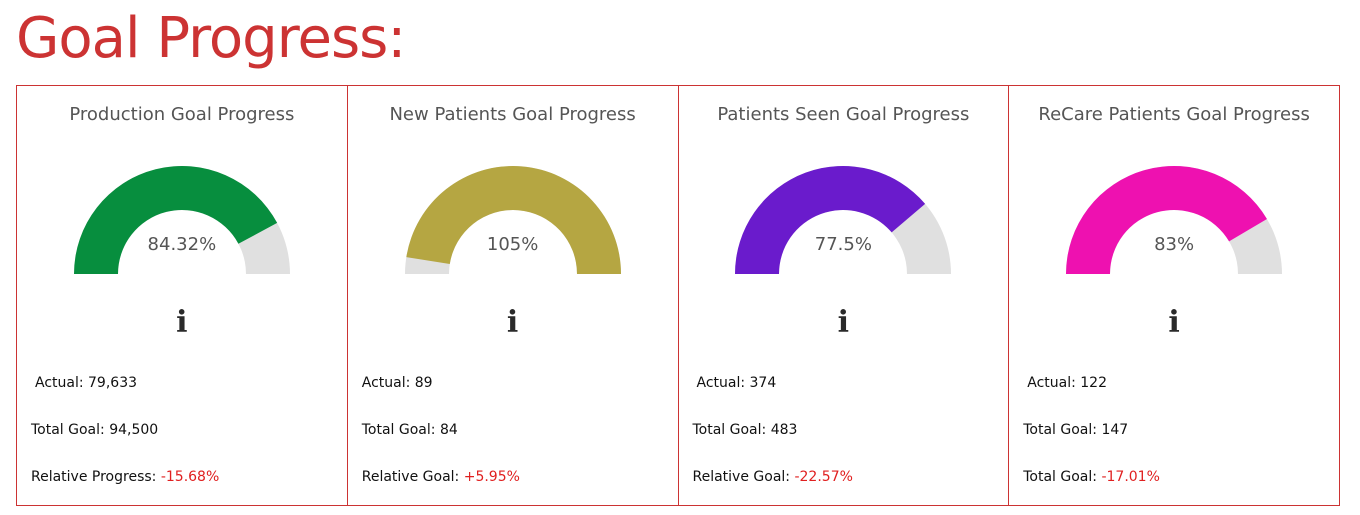 The image size is (1360, 515). Describe the element at coordinates (95, 430) in the screenshot. I see `total-goal-value: Total Goal: 94,500` at that location.